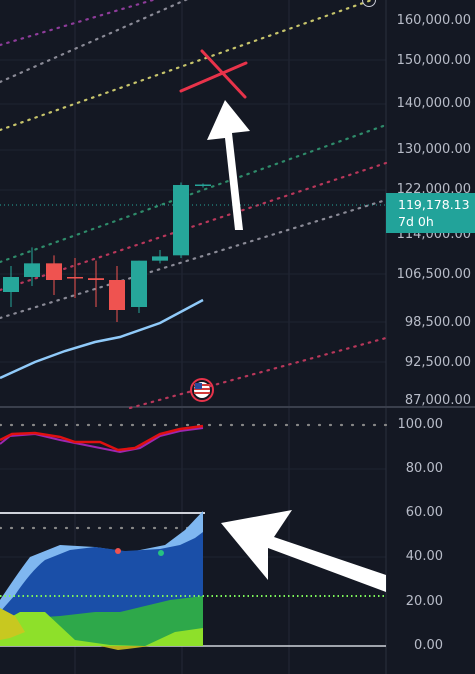  I want to click on channel-line-red-lower, so click(258, 373).